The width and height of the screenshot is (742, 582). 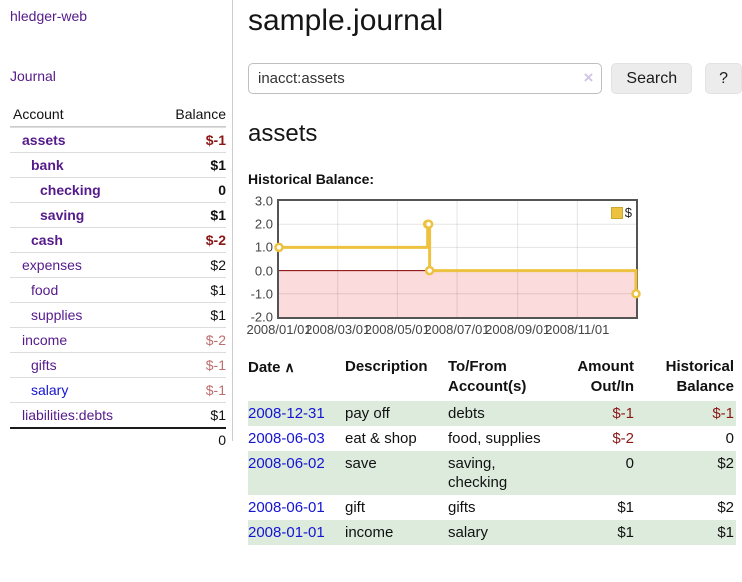 What do you see at coordinates (118, 189) in the screenshot?
I see `account-row: checking 0` at bounding box center [118, 189].